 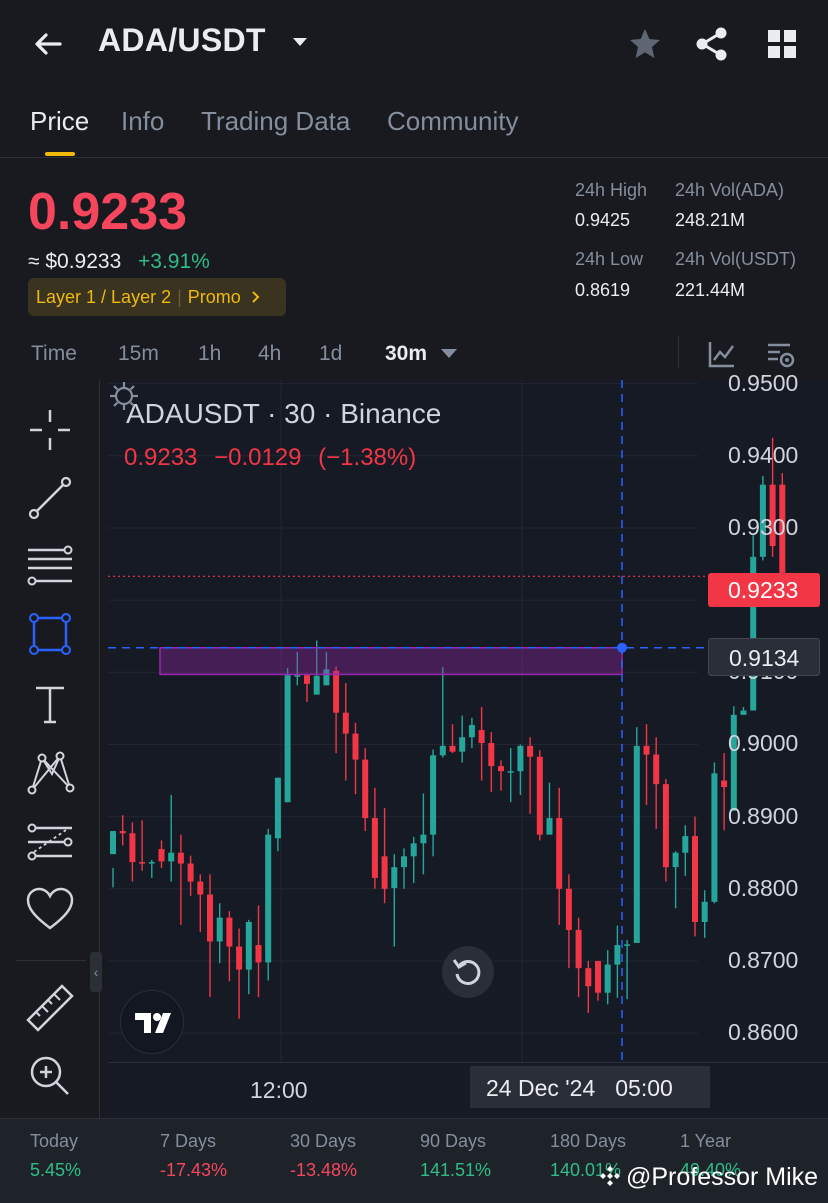 I want to click on high-value: 0.9425, so click(x=603, y=220).